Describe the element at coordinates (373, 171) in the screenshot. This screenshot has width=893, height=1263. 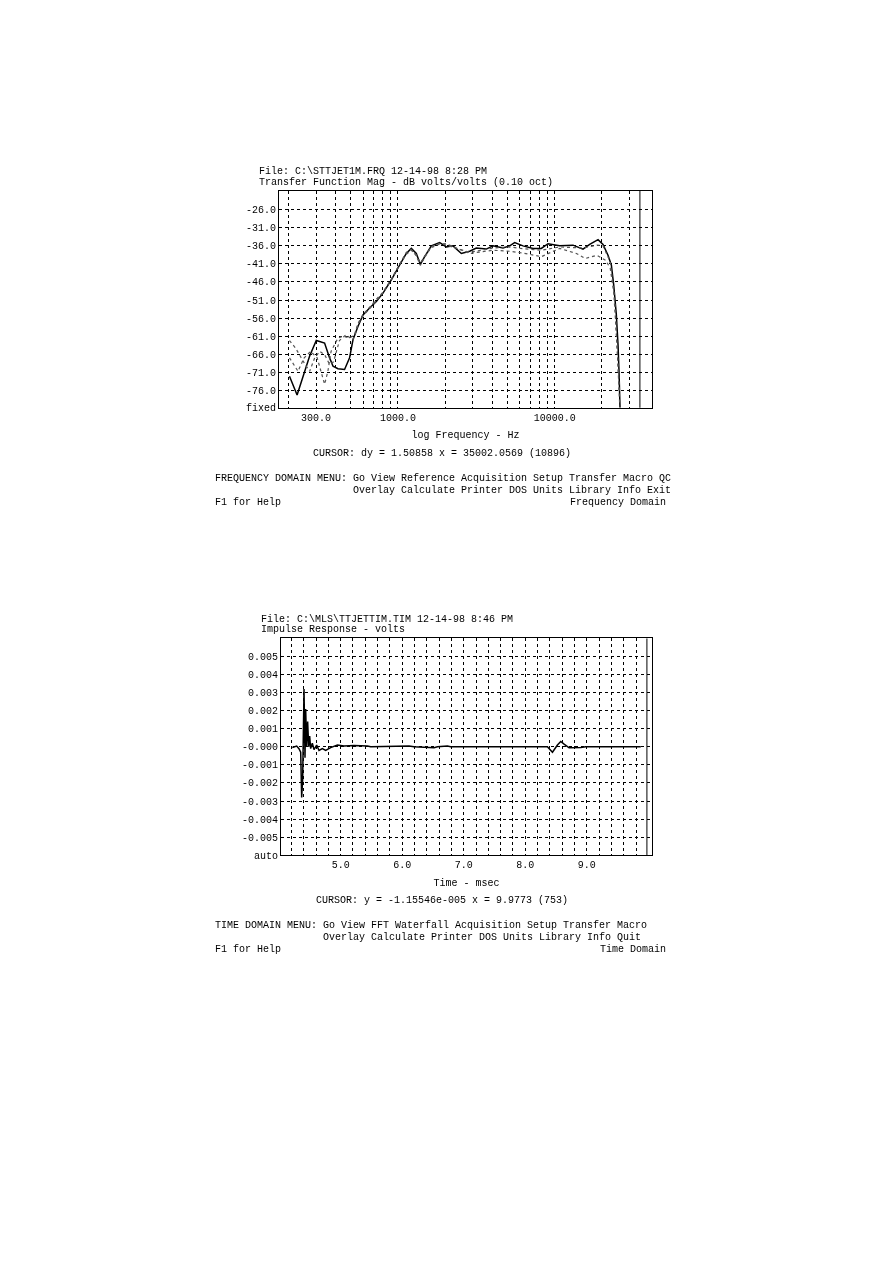
I see `chart-title: File: C:\STTJET1M.FRQ 12-14-98 8:28 PM` at that location.